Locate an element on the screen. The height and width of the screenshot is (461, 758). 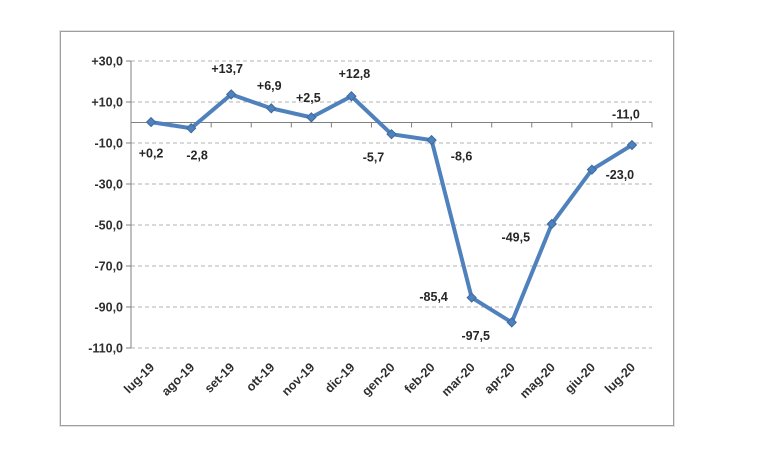
data-label: -97,5 is located at coordinates (475, 336).